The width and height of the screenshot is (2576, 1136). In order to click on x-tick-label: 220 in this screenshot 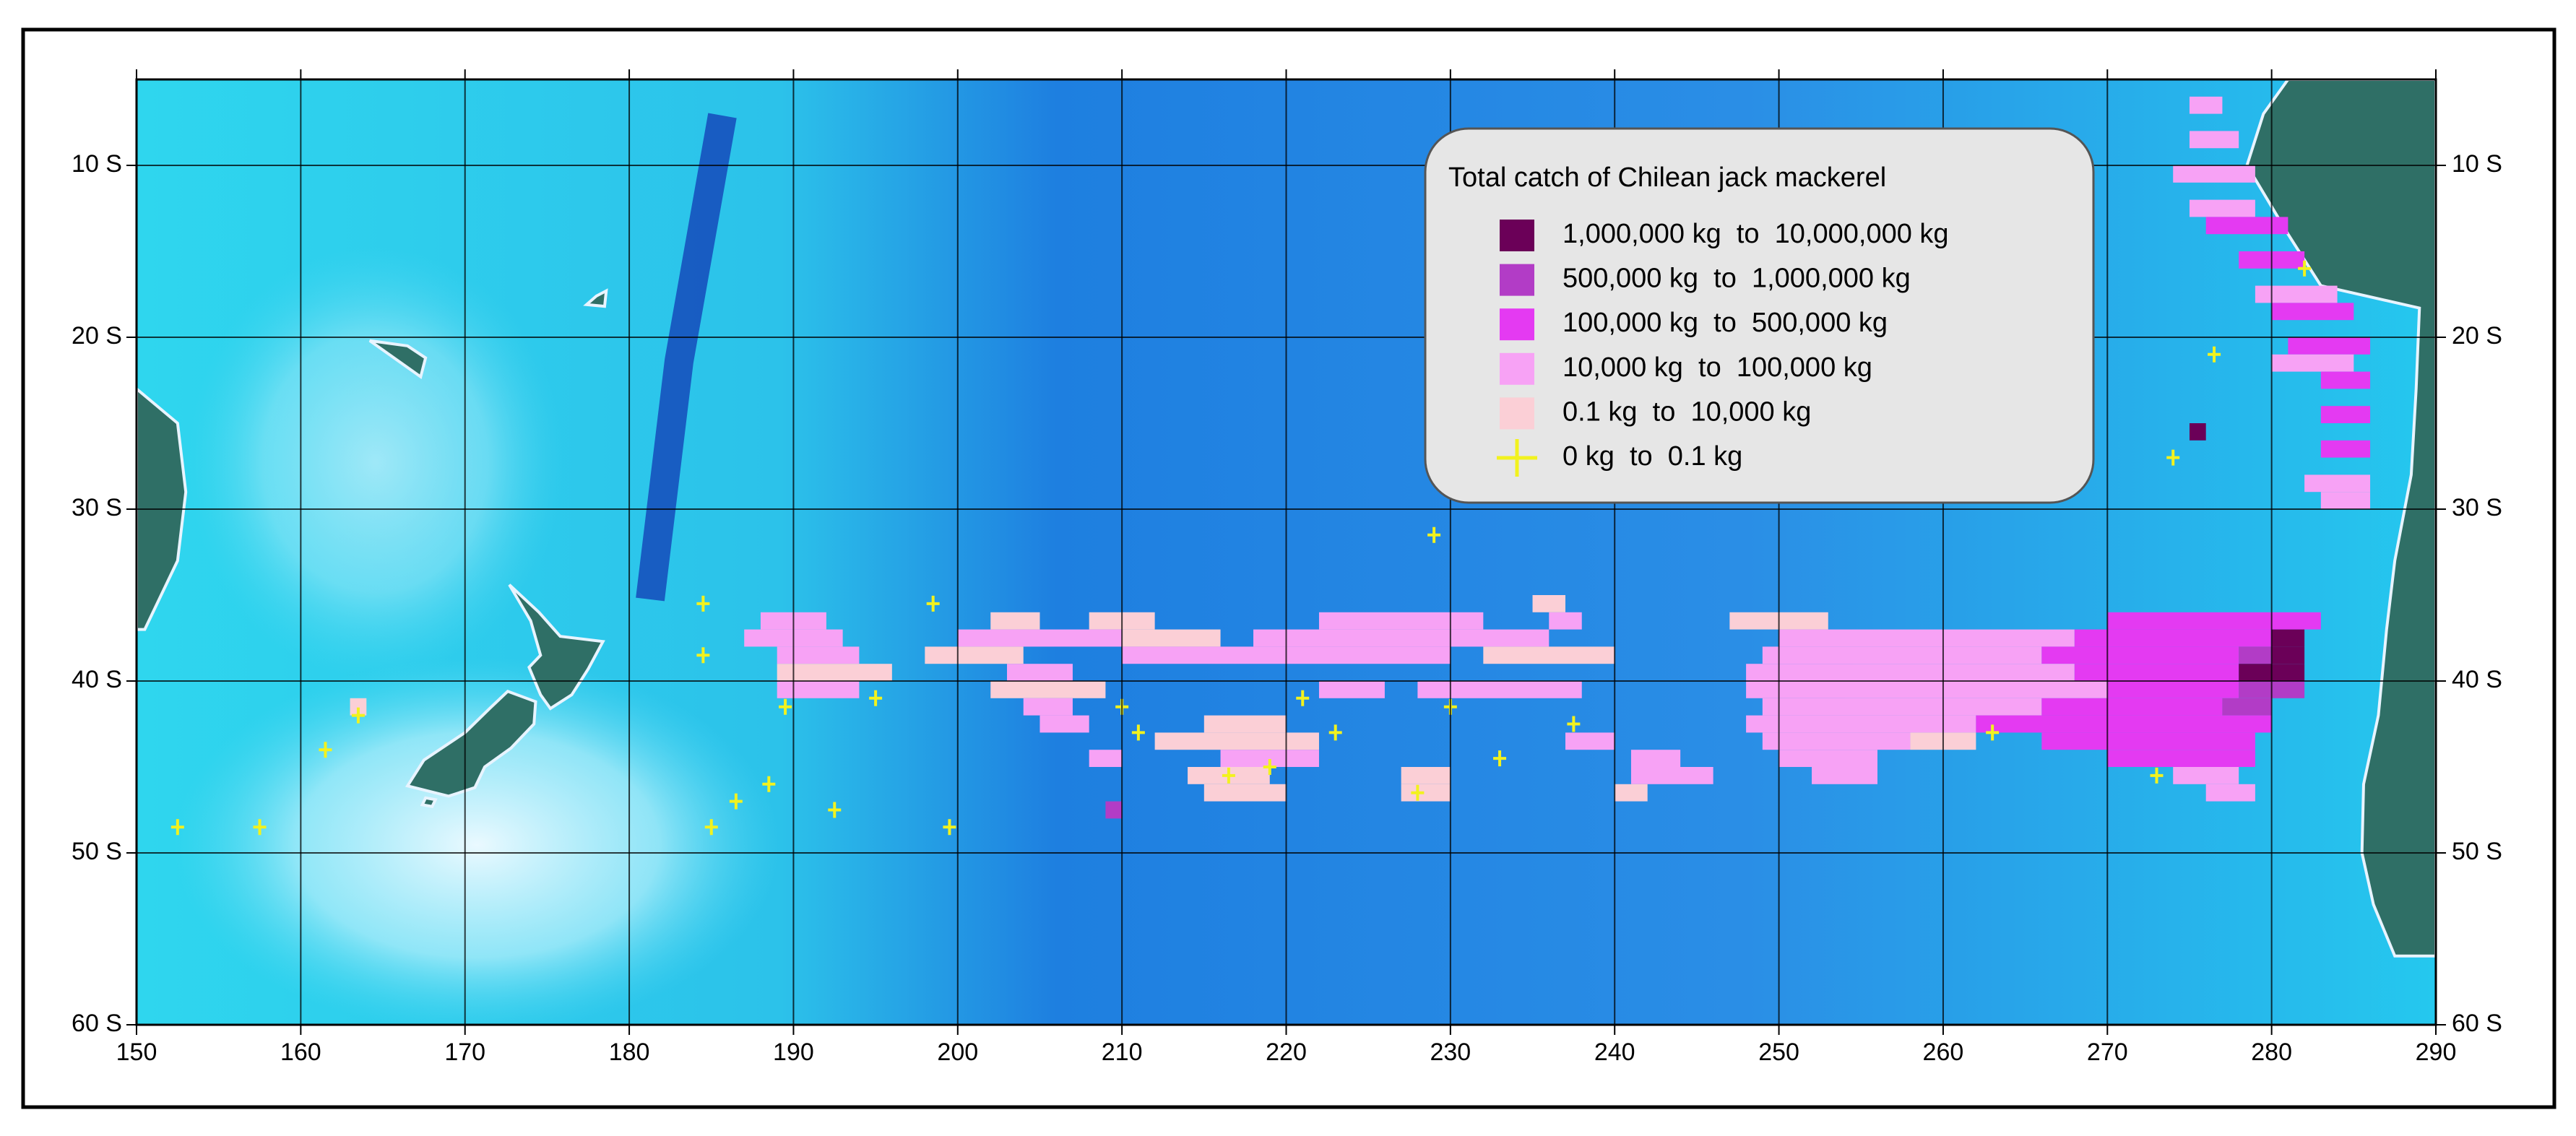, I will do `click(1286, 1052)`.